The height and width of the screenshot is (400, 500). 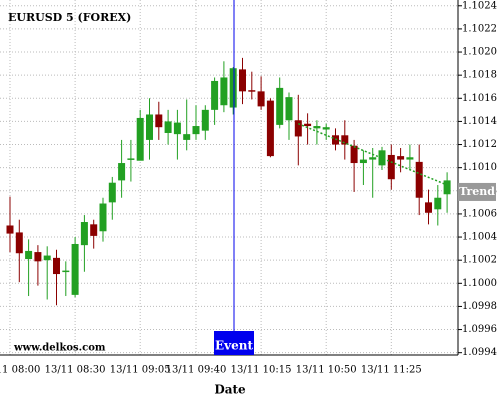 What do you see at coordinates (261, 370) in the screenshot?
I see `x-tick-label: 13/11 10:15` at bounding box center [261, 370].